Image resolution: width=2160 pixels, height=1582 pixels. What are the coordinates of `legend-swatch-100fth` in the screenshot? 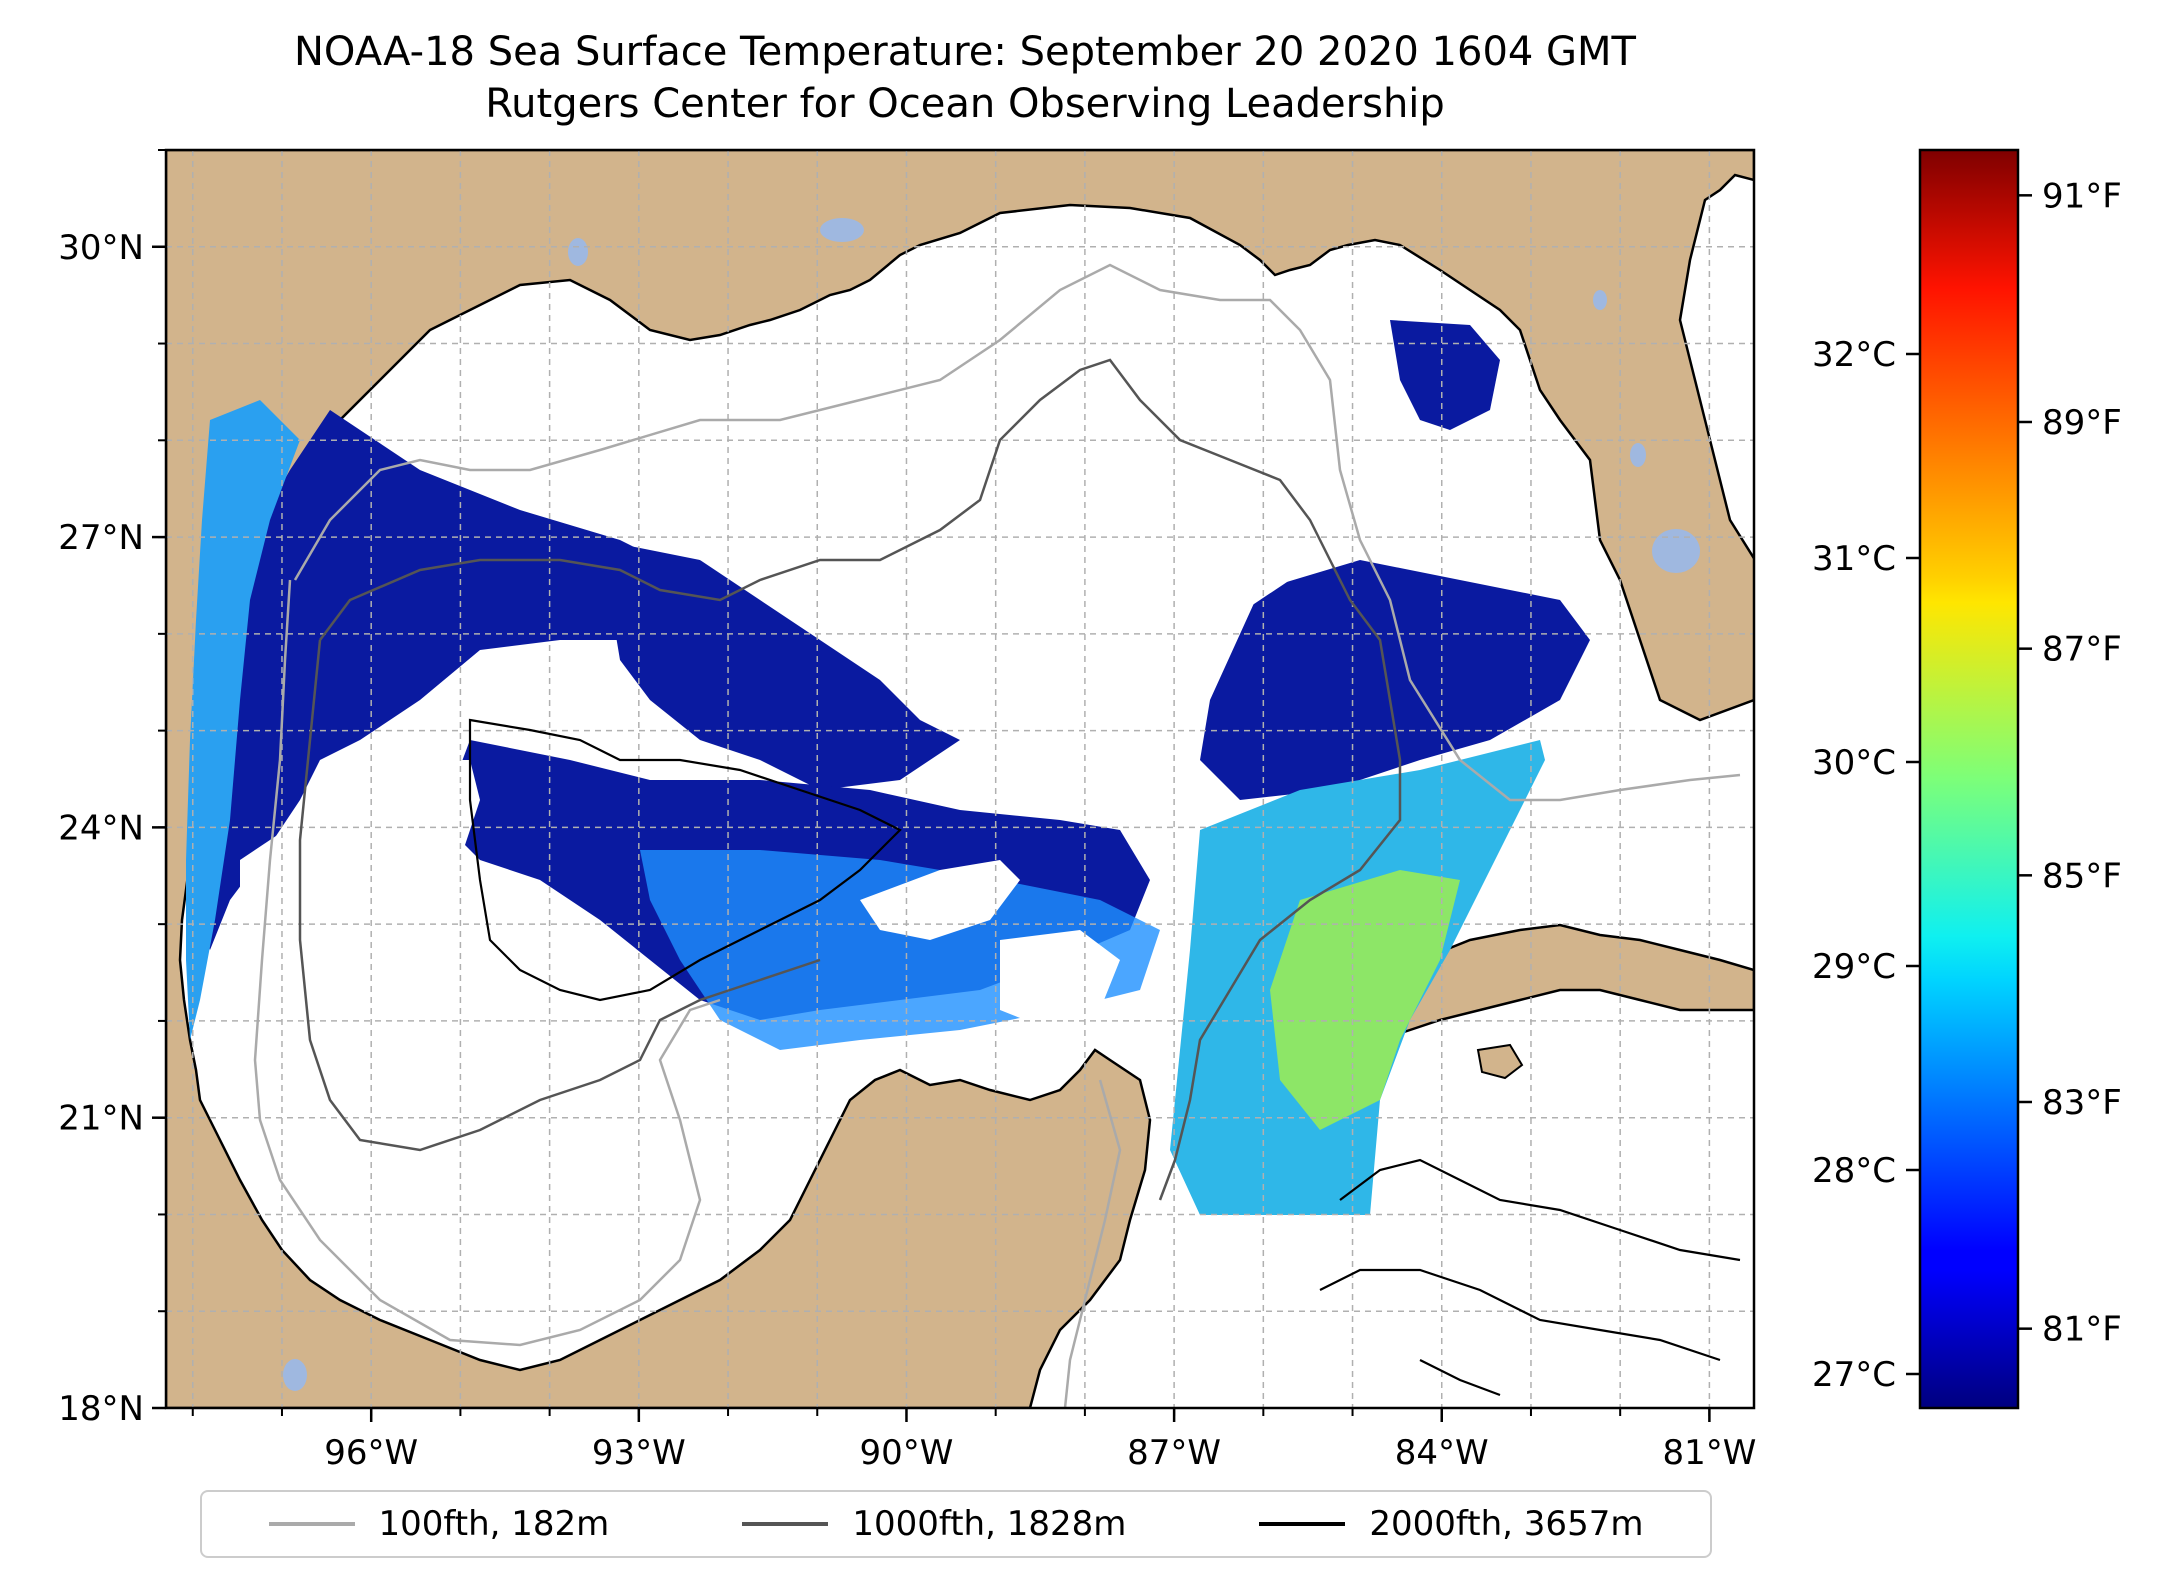 It's located at (311, 1524).